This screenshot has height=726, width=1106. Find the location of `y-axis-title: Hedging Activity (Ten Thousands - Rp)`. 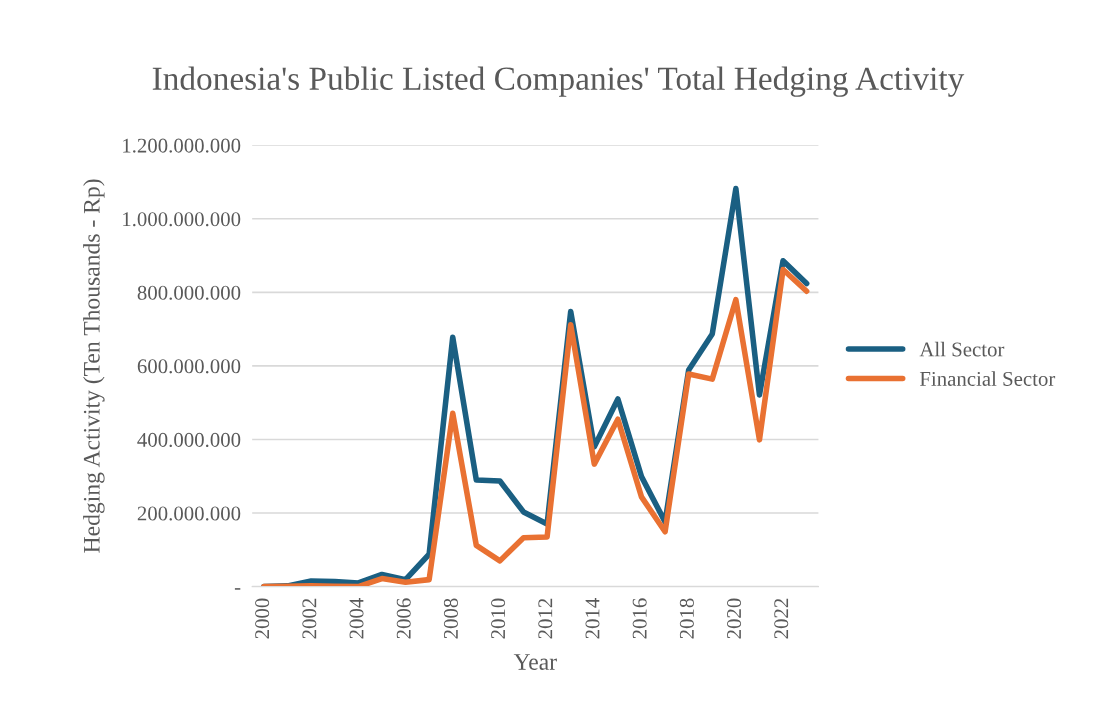

y-axis-title: Hedging Activity (Ten Thousands - Rp) is located at coordinates (94, 366).